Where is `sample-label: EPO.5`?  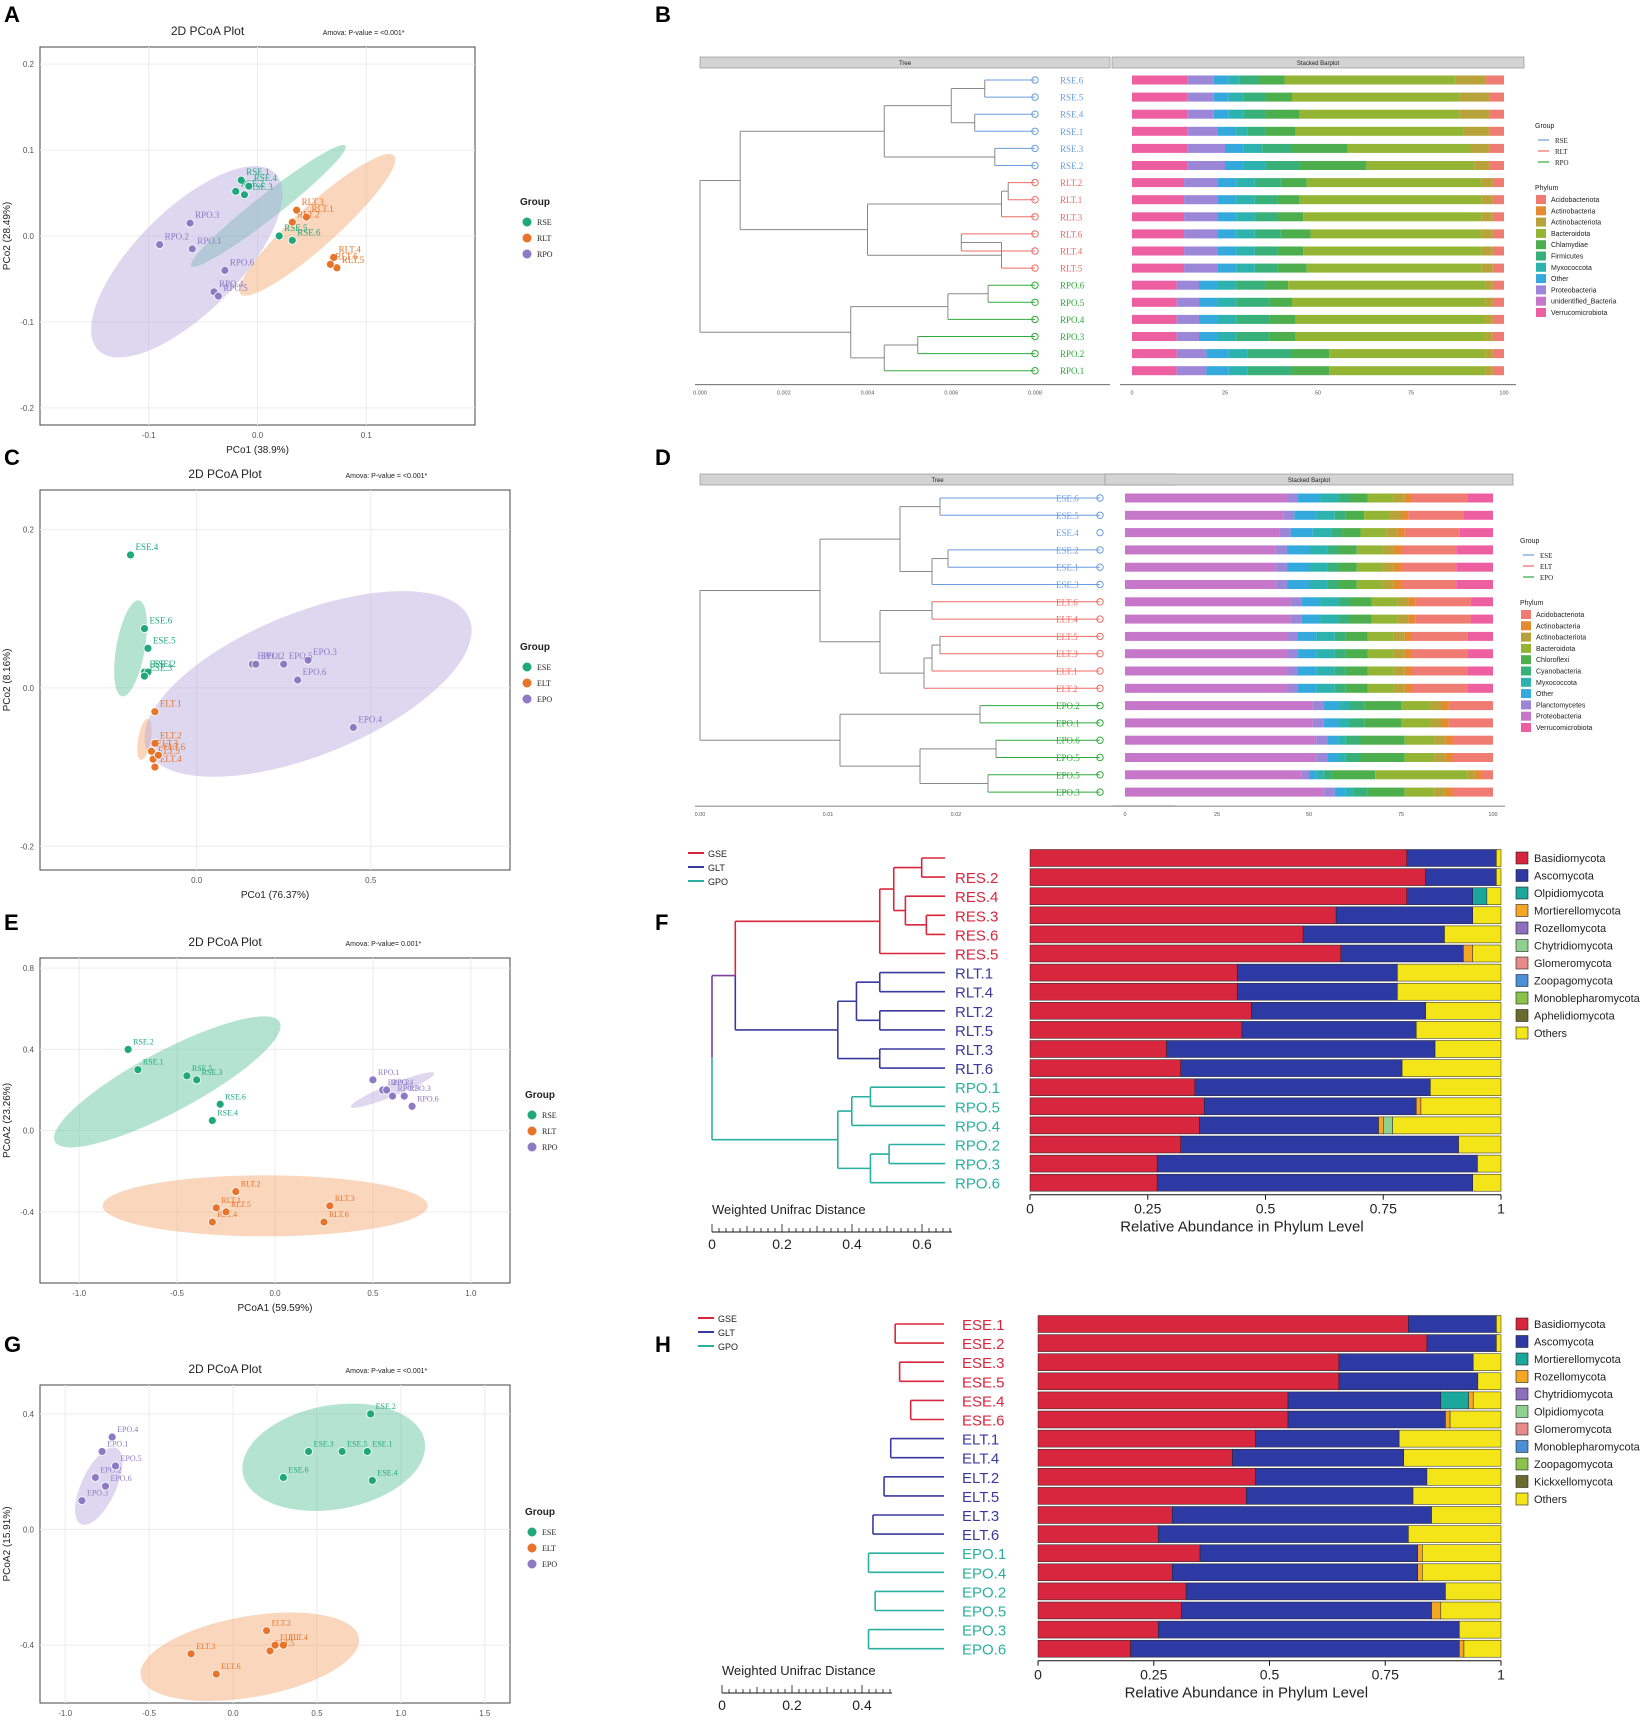 sample-label: EPO.5 is located at coordinates (984, 1612).